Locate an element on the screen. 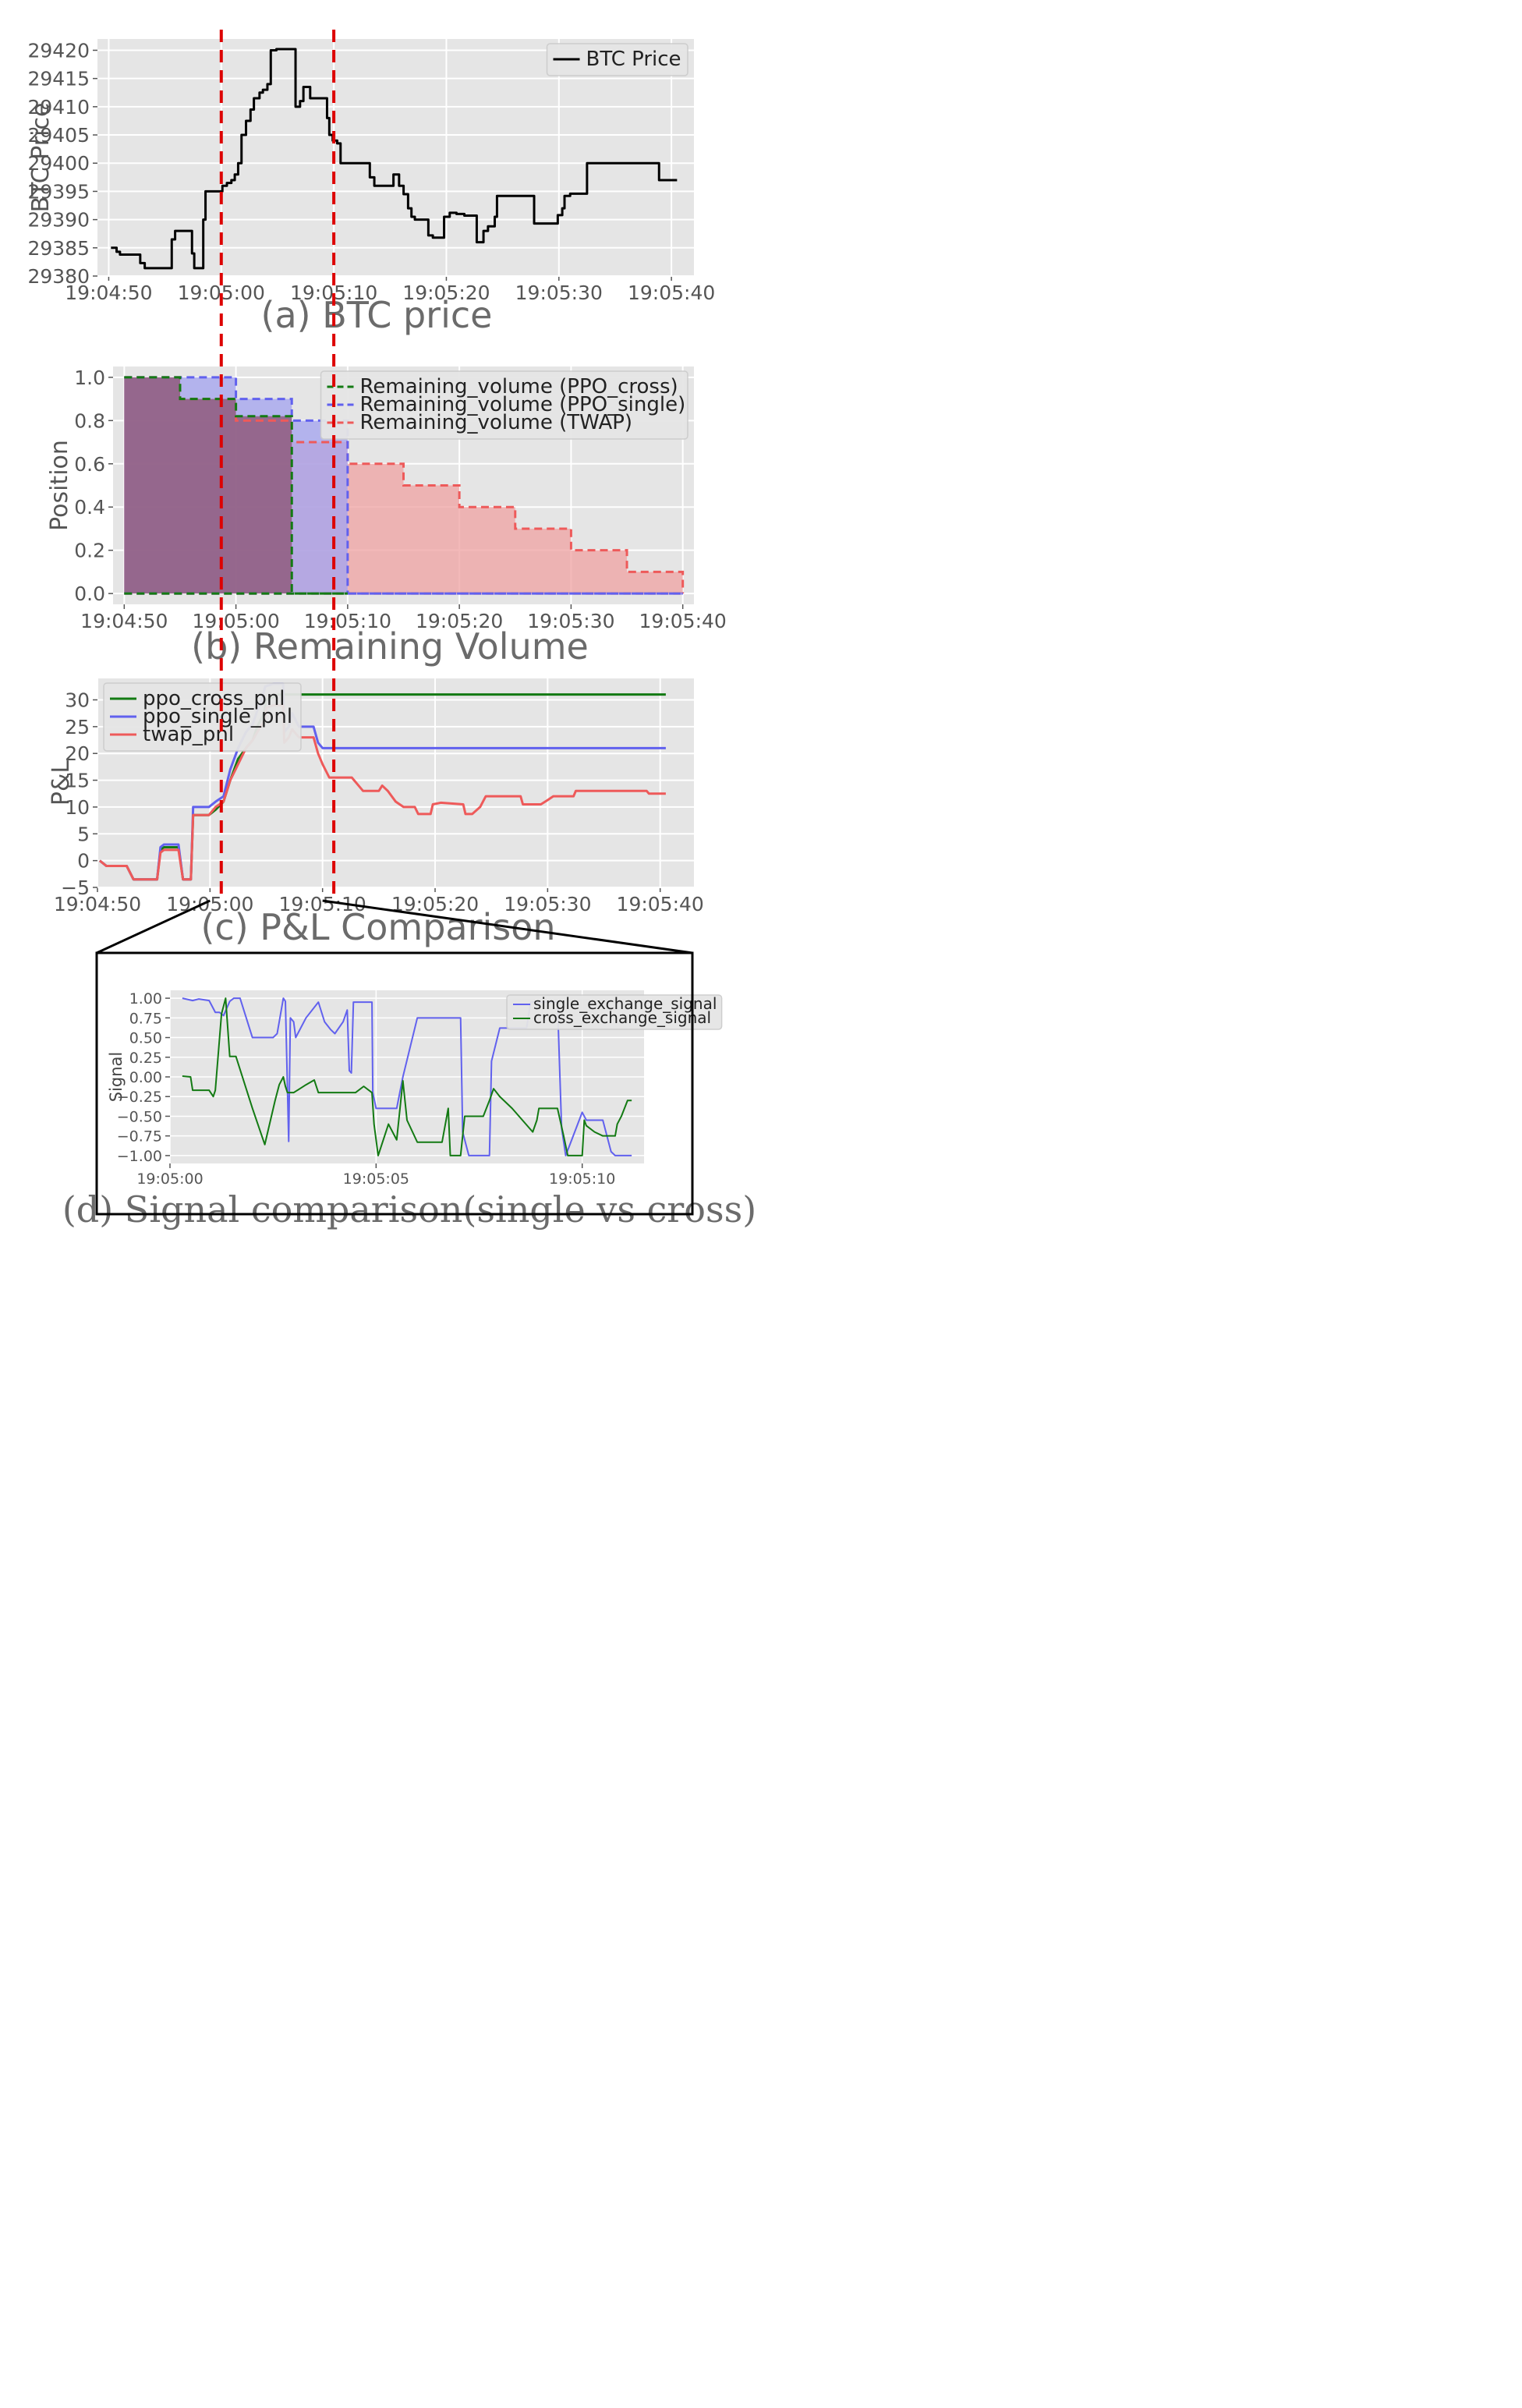 The height and width of the screenshot is (2408, 1522). series-line-twap is located at coordinates (382, 792).